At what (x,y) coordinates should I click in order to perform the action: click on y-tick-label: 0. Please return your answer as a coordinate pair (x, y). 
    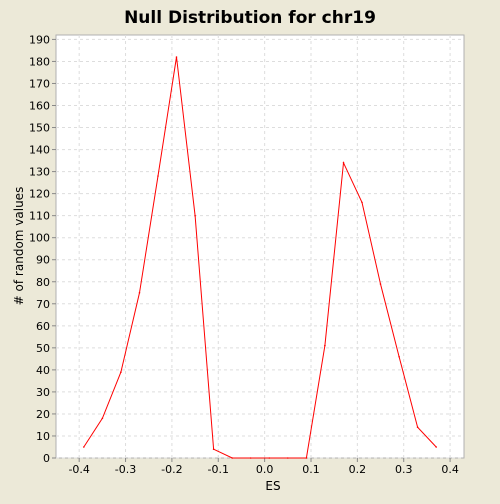
    Looking at the image, I should click on (46, 458).